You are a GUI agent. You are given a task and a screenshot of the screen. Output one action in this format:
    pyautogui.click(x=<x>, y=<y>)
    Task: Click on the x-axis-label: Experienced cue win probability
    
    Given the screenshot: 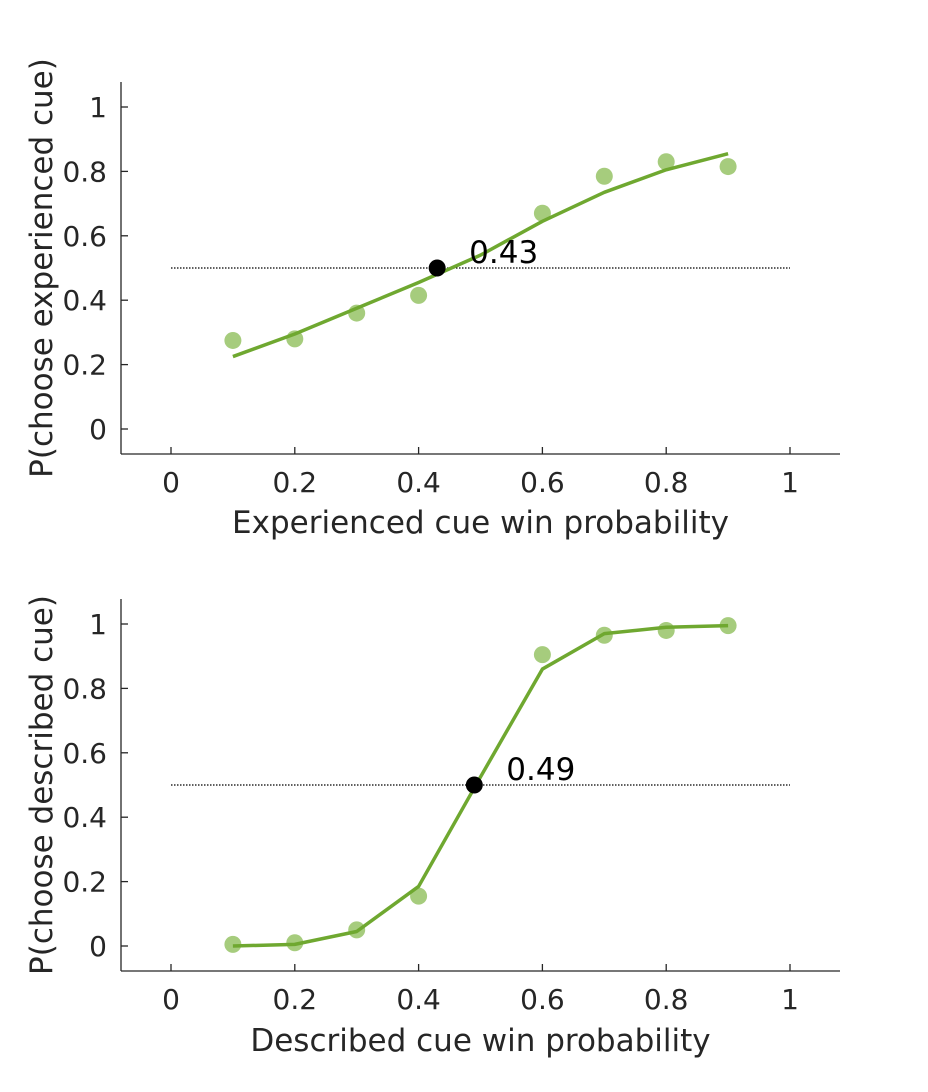 What is the action you would take?
    pyautogui.click(x=480, y=523)
    